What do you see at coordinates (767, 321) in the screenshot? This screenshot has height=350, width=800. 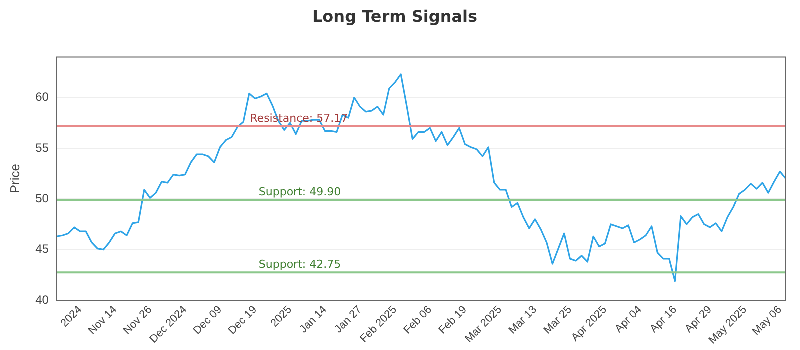 I see `x-tick-label: May 06` at bounding box center [767, 321].